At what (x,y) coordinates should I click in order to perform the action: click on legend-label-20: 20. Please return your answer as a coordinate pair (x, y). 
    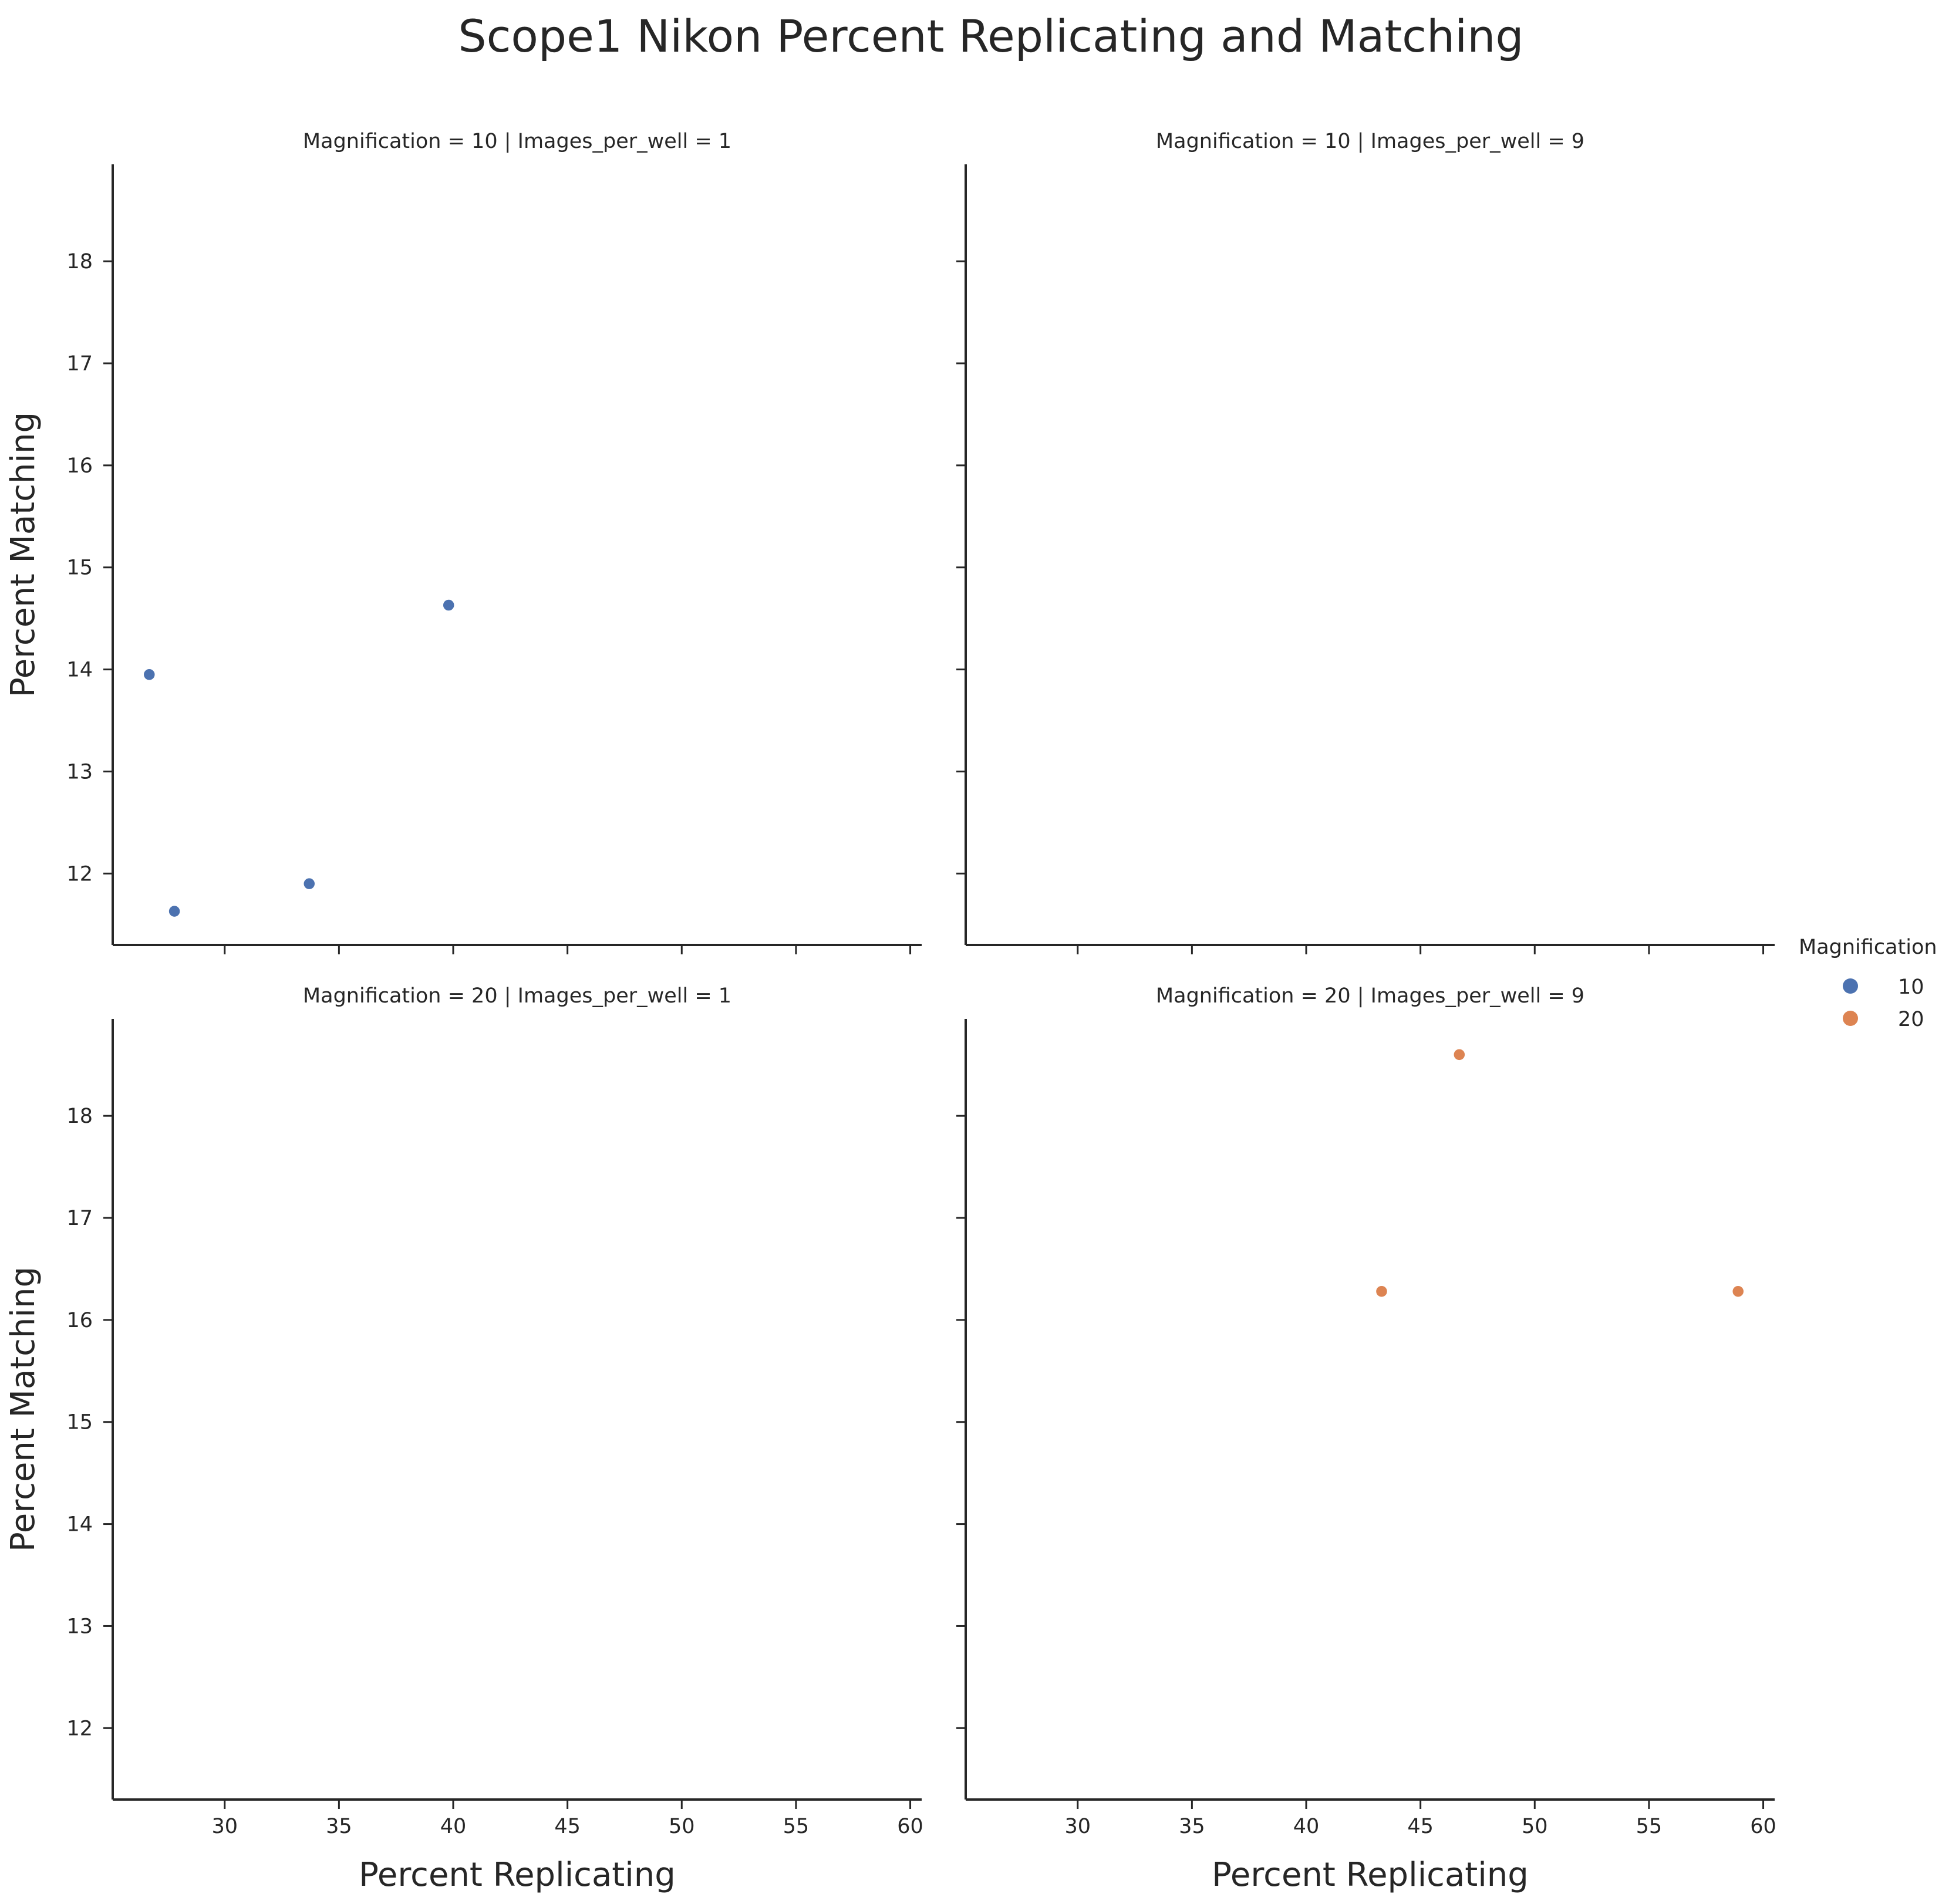
    Looking at the image, I should click on (1911, 1019).